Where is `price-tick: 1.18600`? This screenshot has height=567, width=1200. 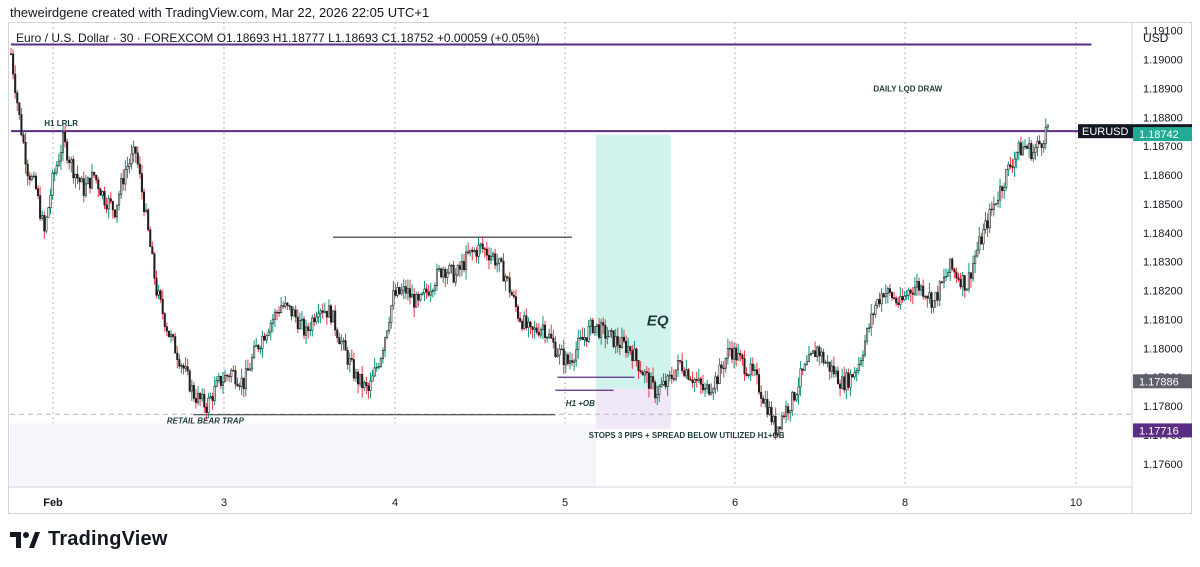 price-tick: 1.18600 is located at coordinates (1163, 176).